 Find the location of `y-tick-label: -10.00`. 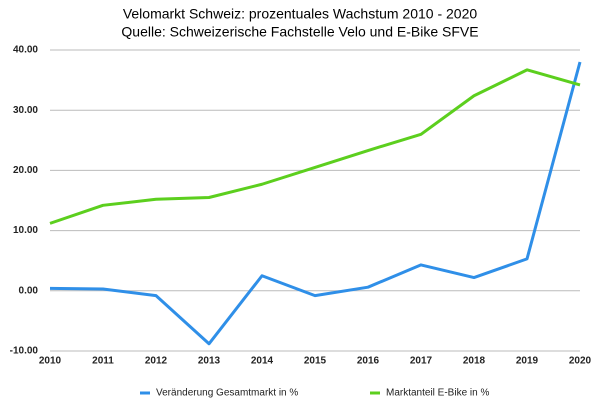

y-tick-label: -10.00 is located at coordinates (24, 351).